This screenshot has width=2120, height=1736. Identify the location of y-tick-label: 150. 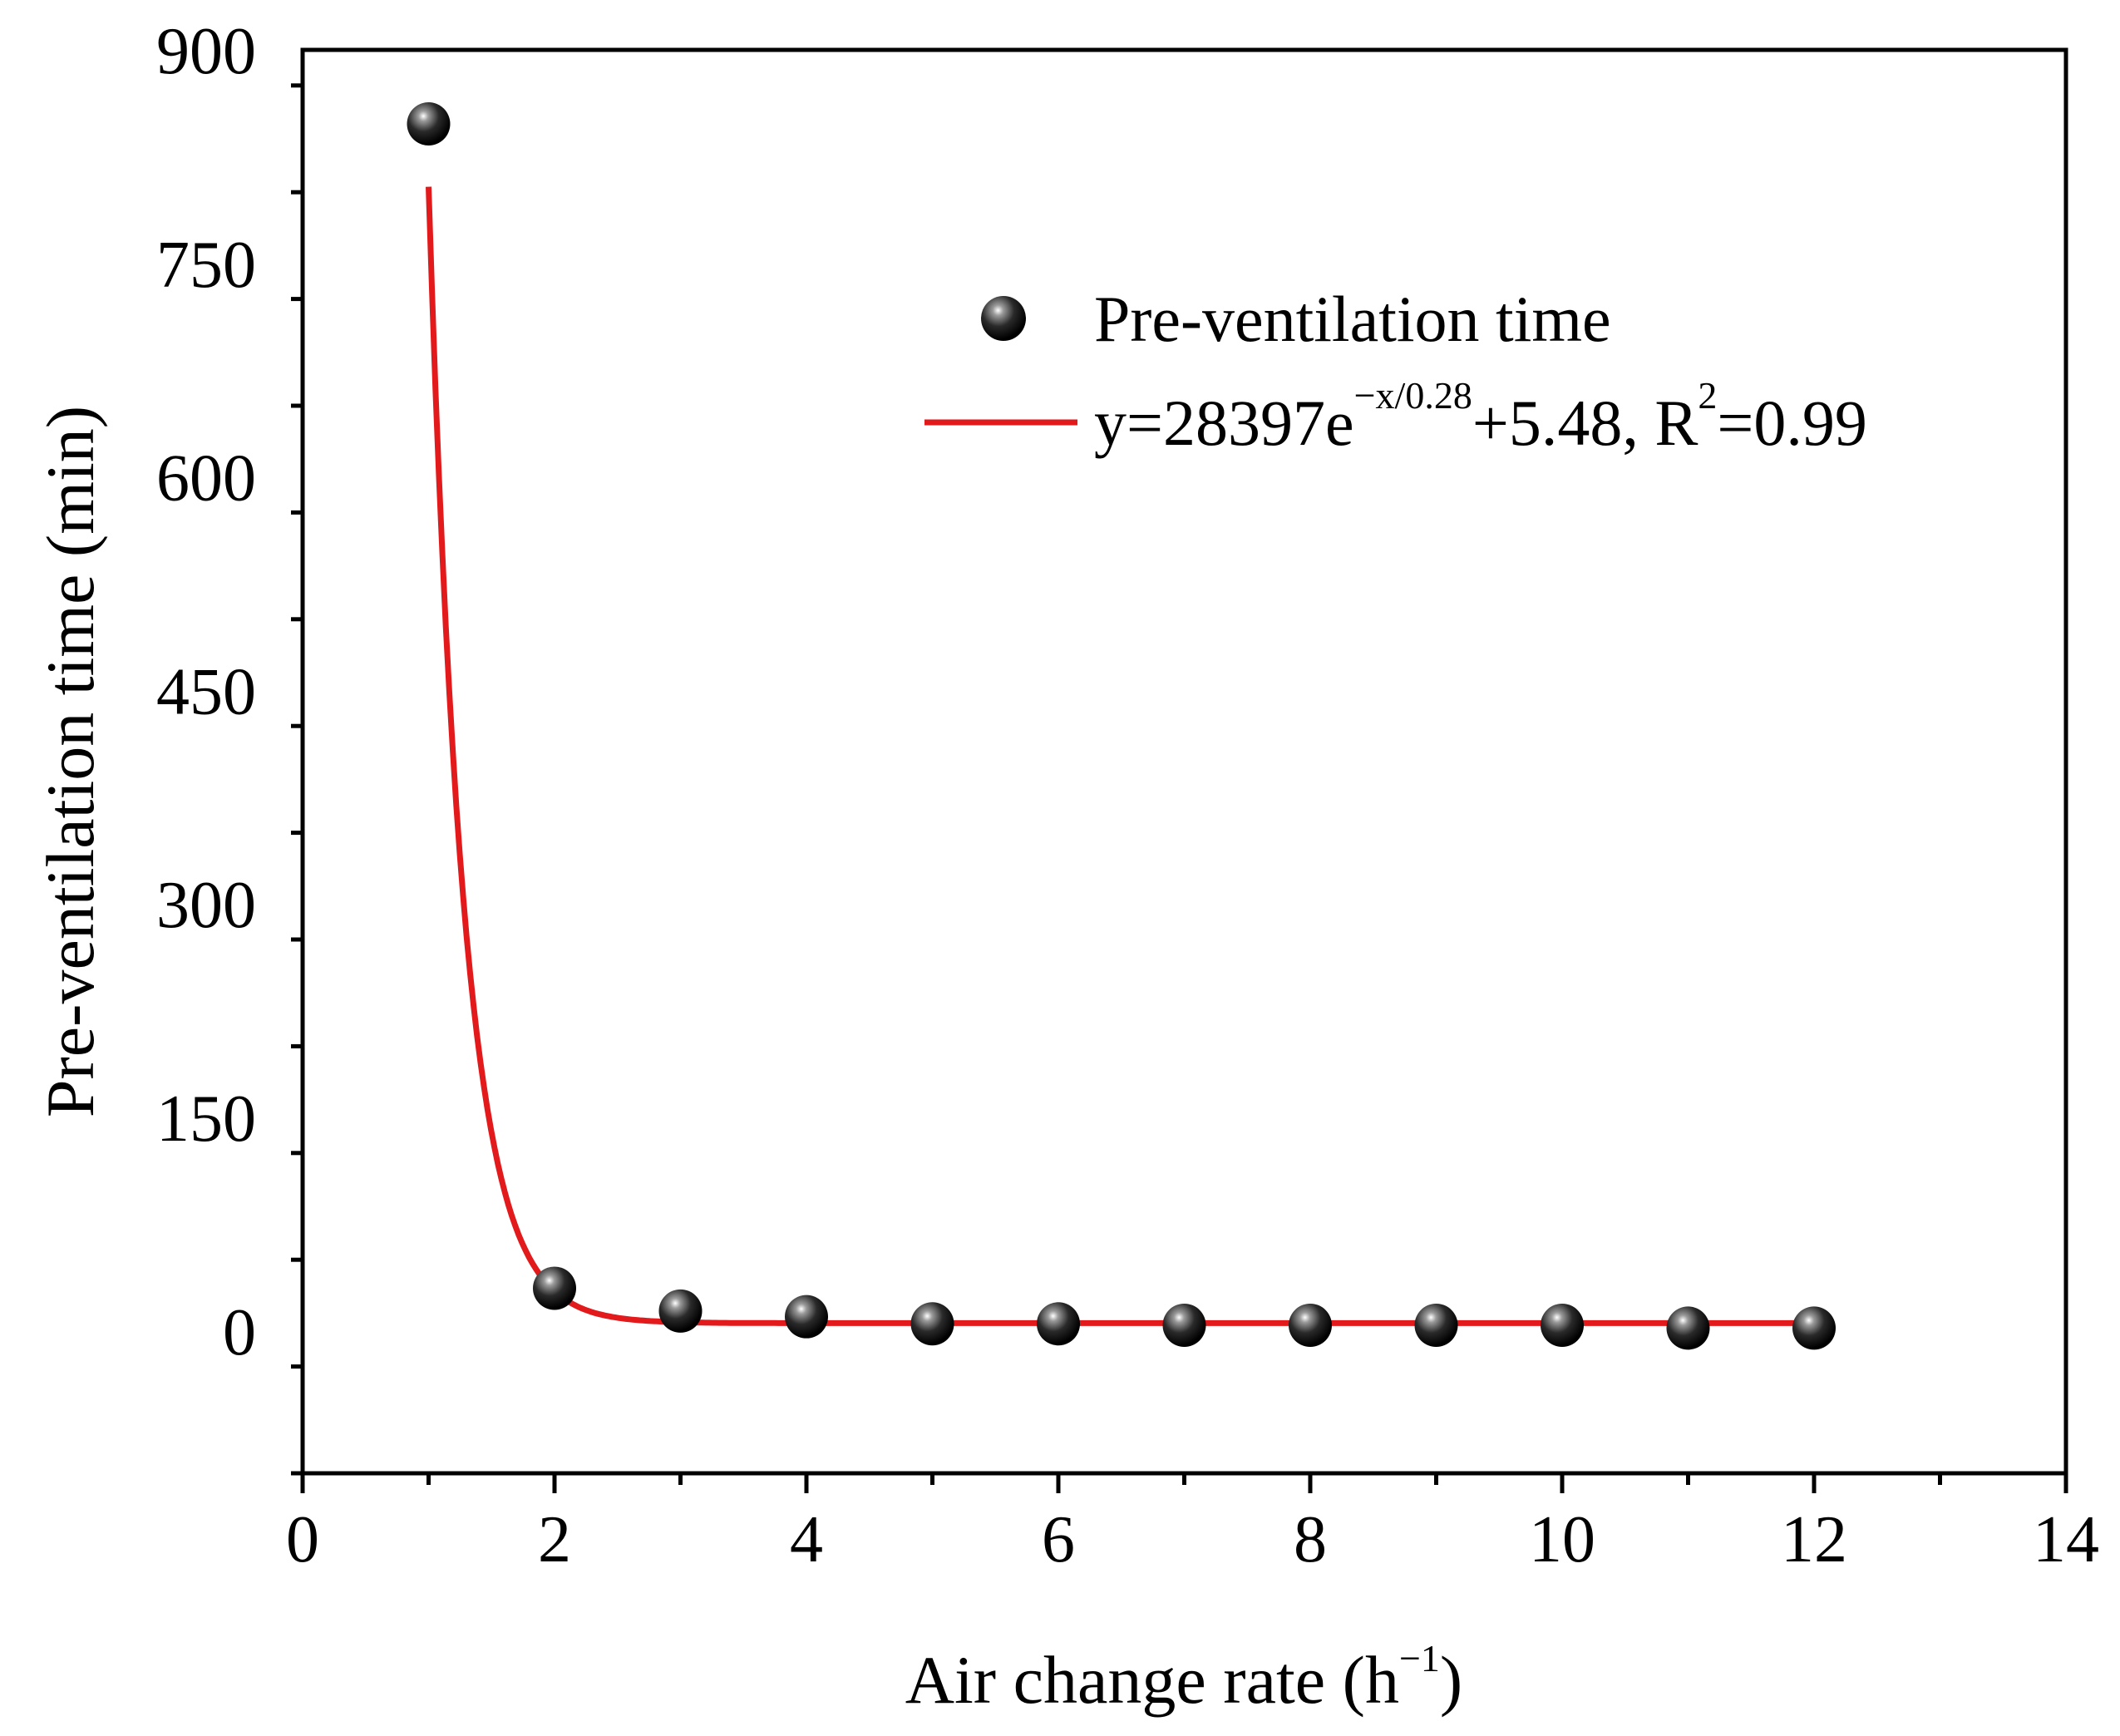
(206, 1119).